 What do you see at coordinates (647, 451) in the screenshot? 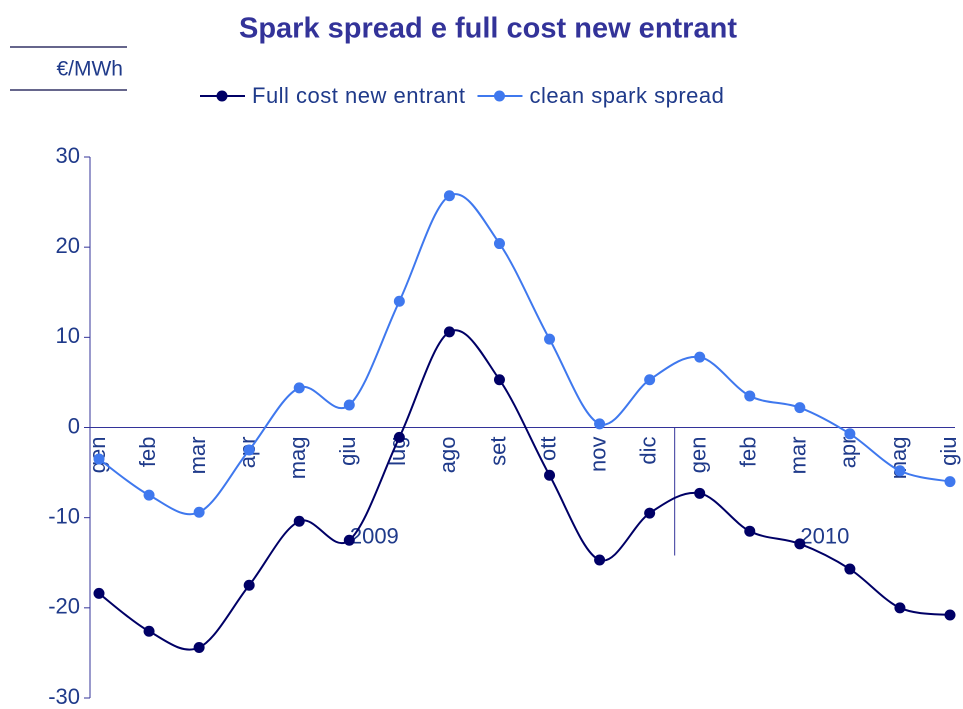
I see `x-tick-label: dic` at bounding box center [647, 451].